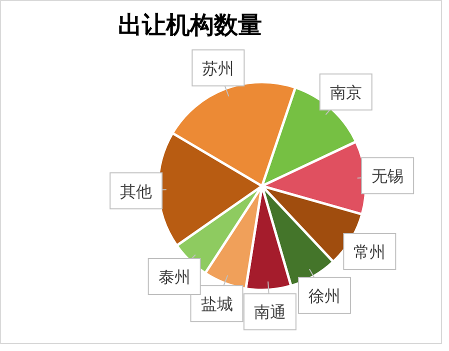  What do you see at coordinates (218, 68) in the screenshot?
I see `slice-label: 苏州` at bounding box center [218, 68].